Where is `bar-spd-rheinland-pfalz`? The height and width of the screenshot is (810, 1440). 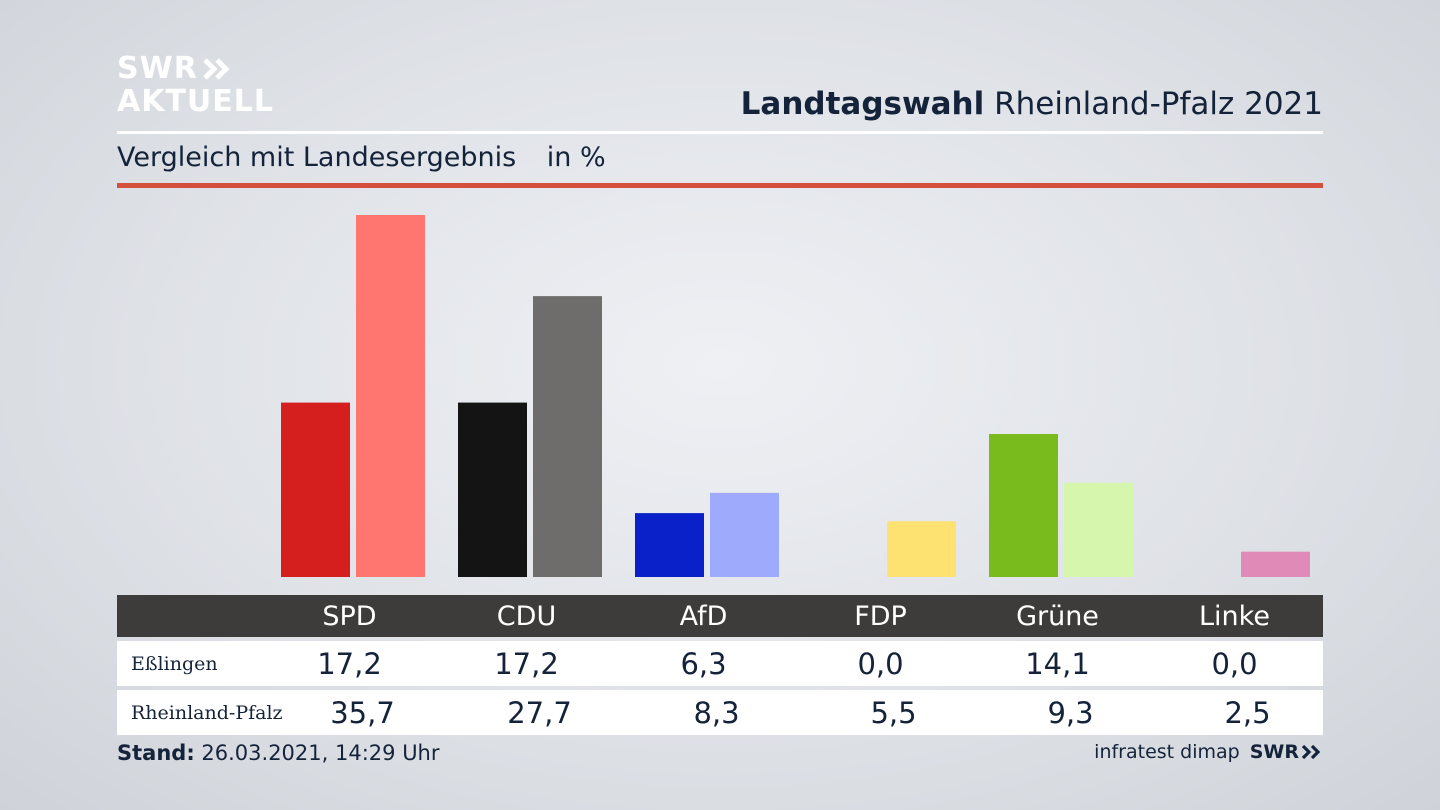 bar-spd-rheinland-pfalz is located at coordinates (390, 396).